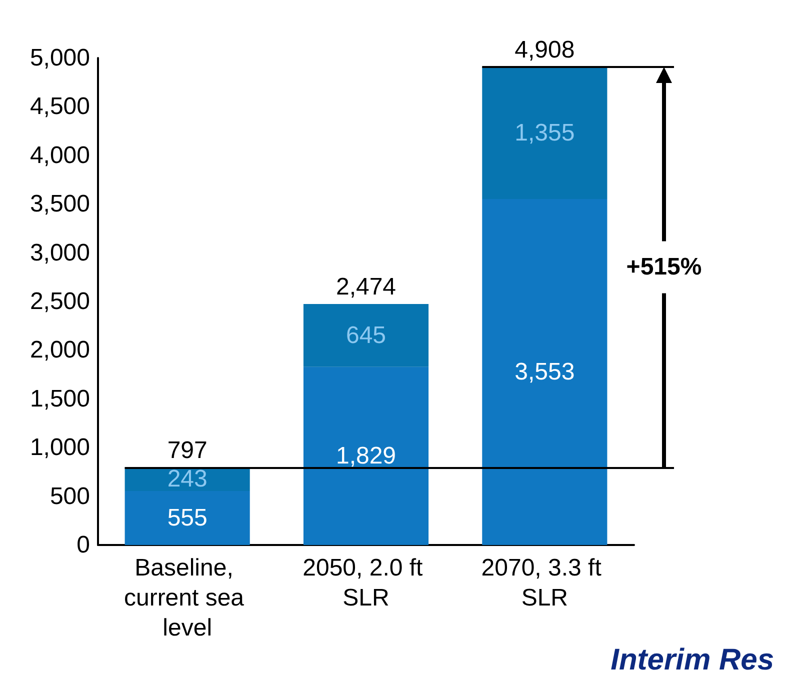  What do you see at coordinates (60, 350) in the screenshot?
I see `y-tick-label: 2,000` at bounding box center [60, 350].